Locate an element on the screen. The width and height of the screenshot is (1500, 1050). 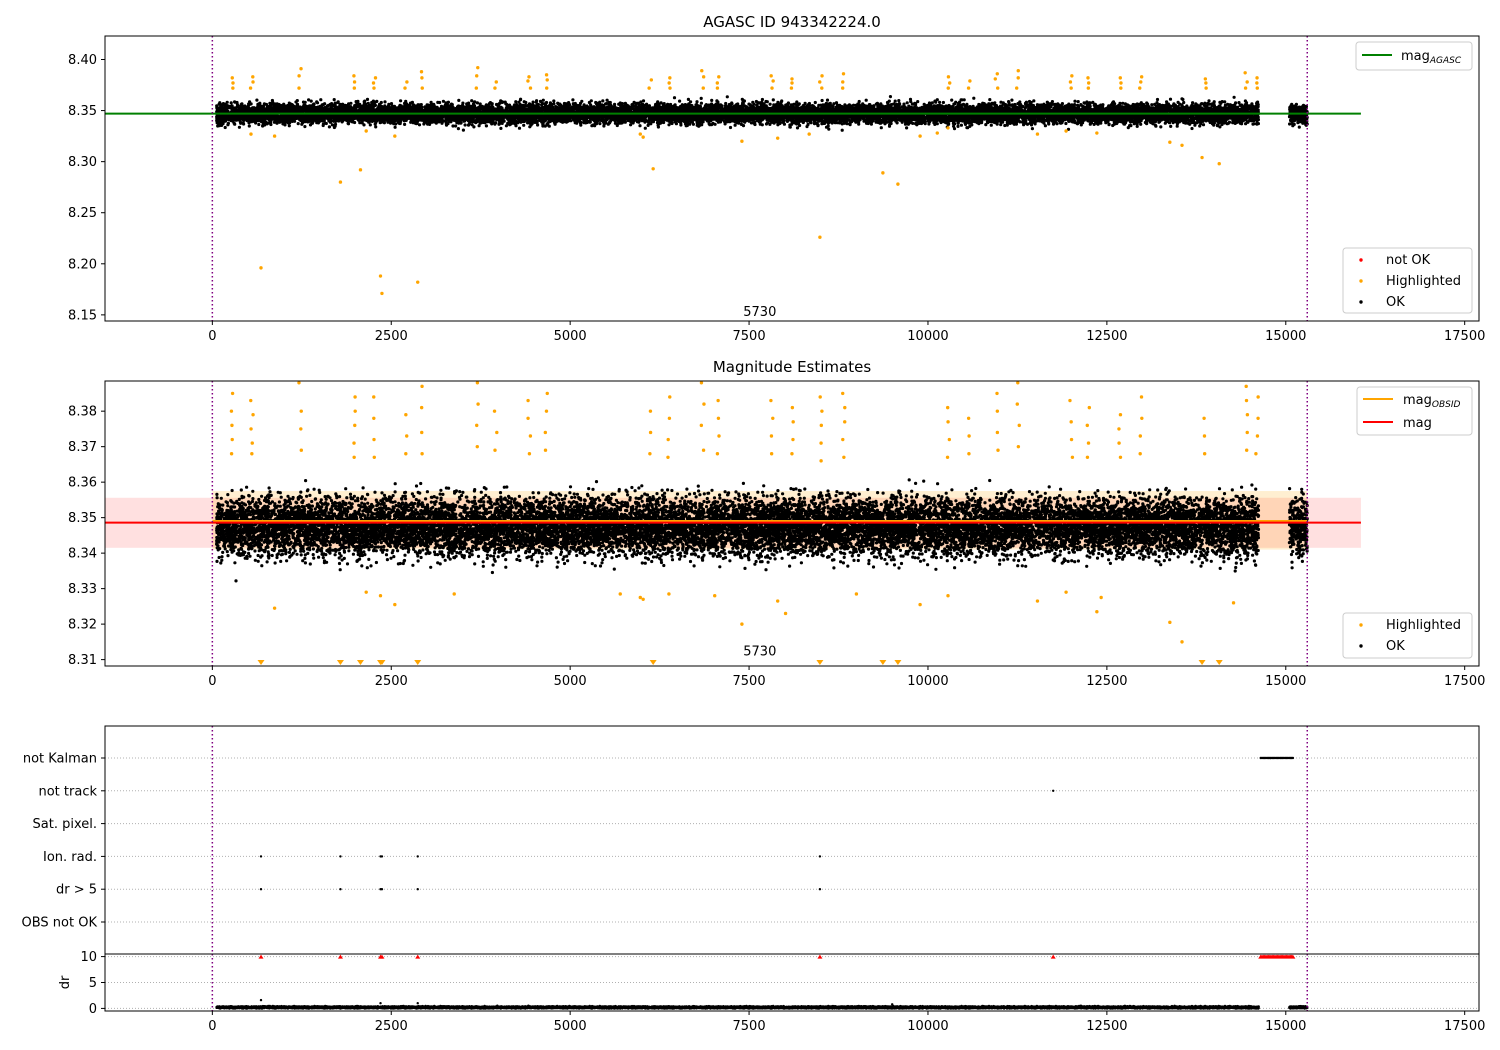
x-tick-label: 15000 is located at coordinates (1285, 681).